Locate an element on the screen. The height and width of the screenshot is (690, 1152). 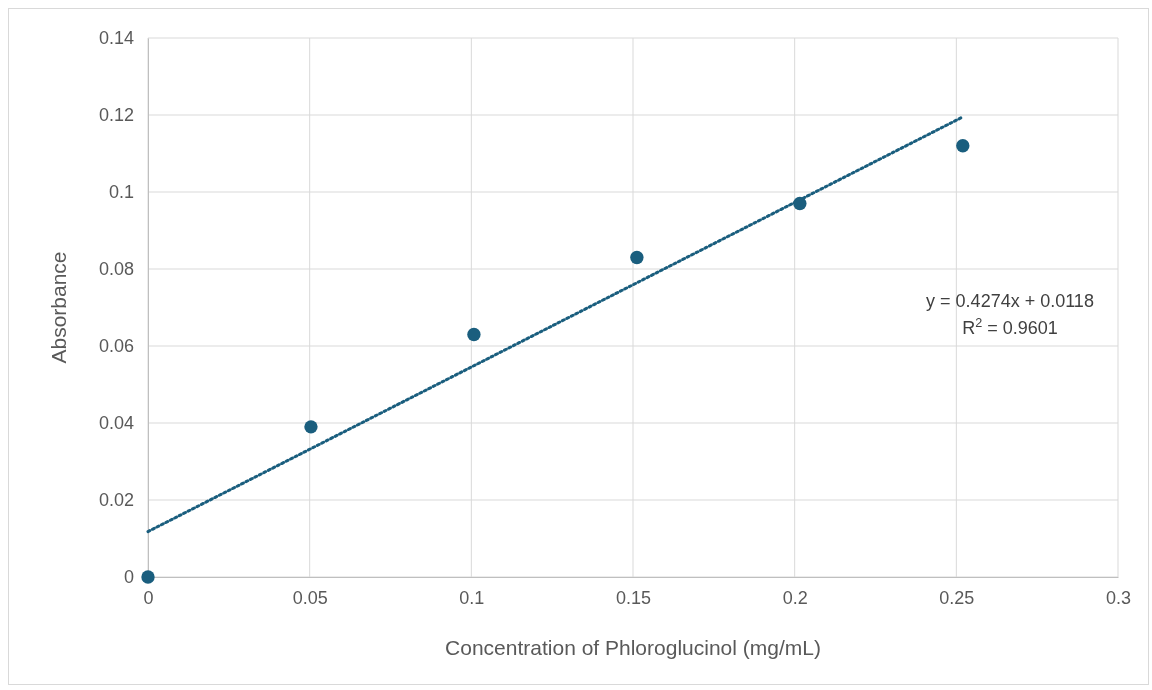
x-tick-label: 0.25 is located at coordinates (957, 597).